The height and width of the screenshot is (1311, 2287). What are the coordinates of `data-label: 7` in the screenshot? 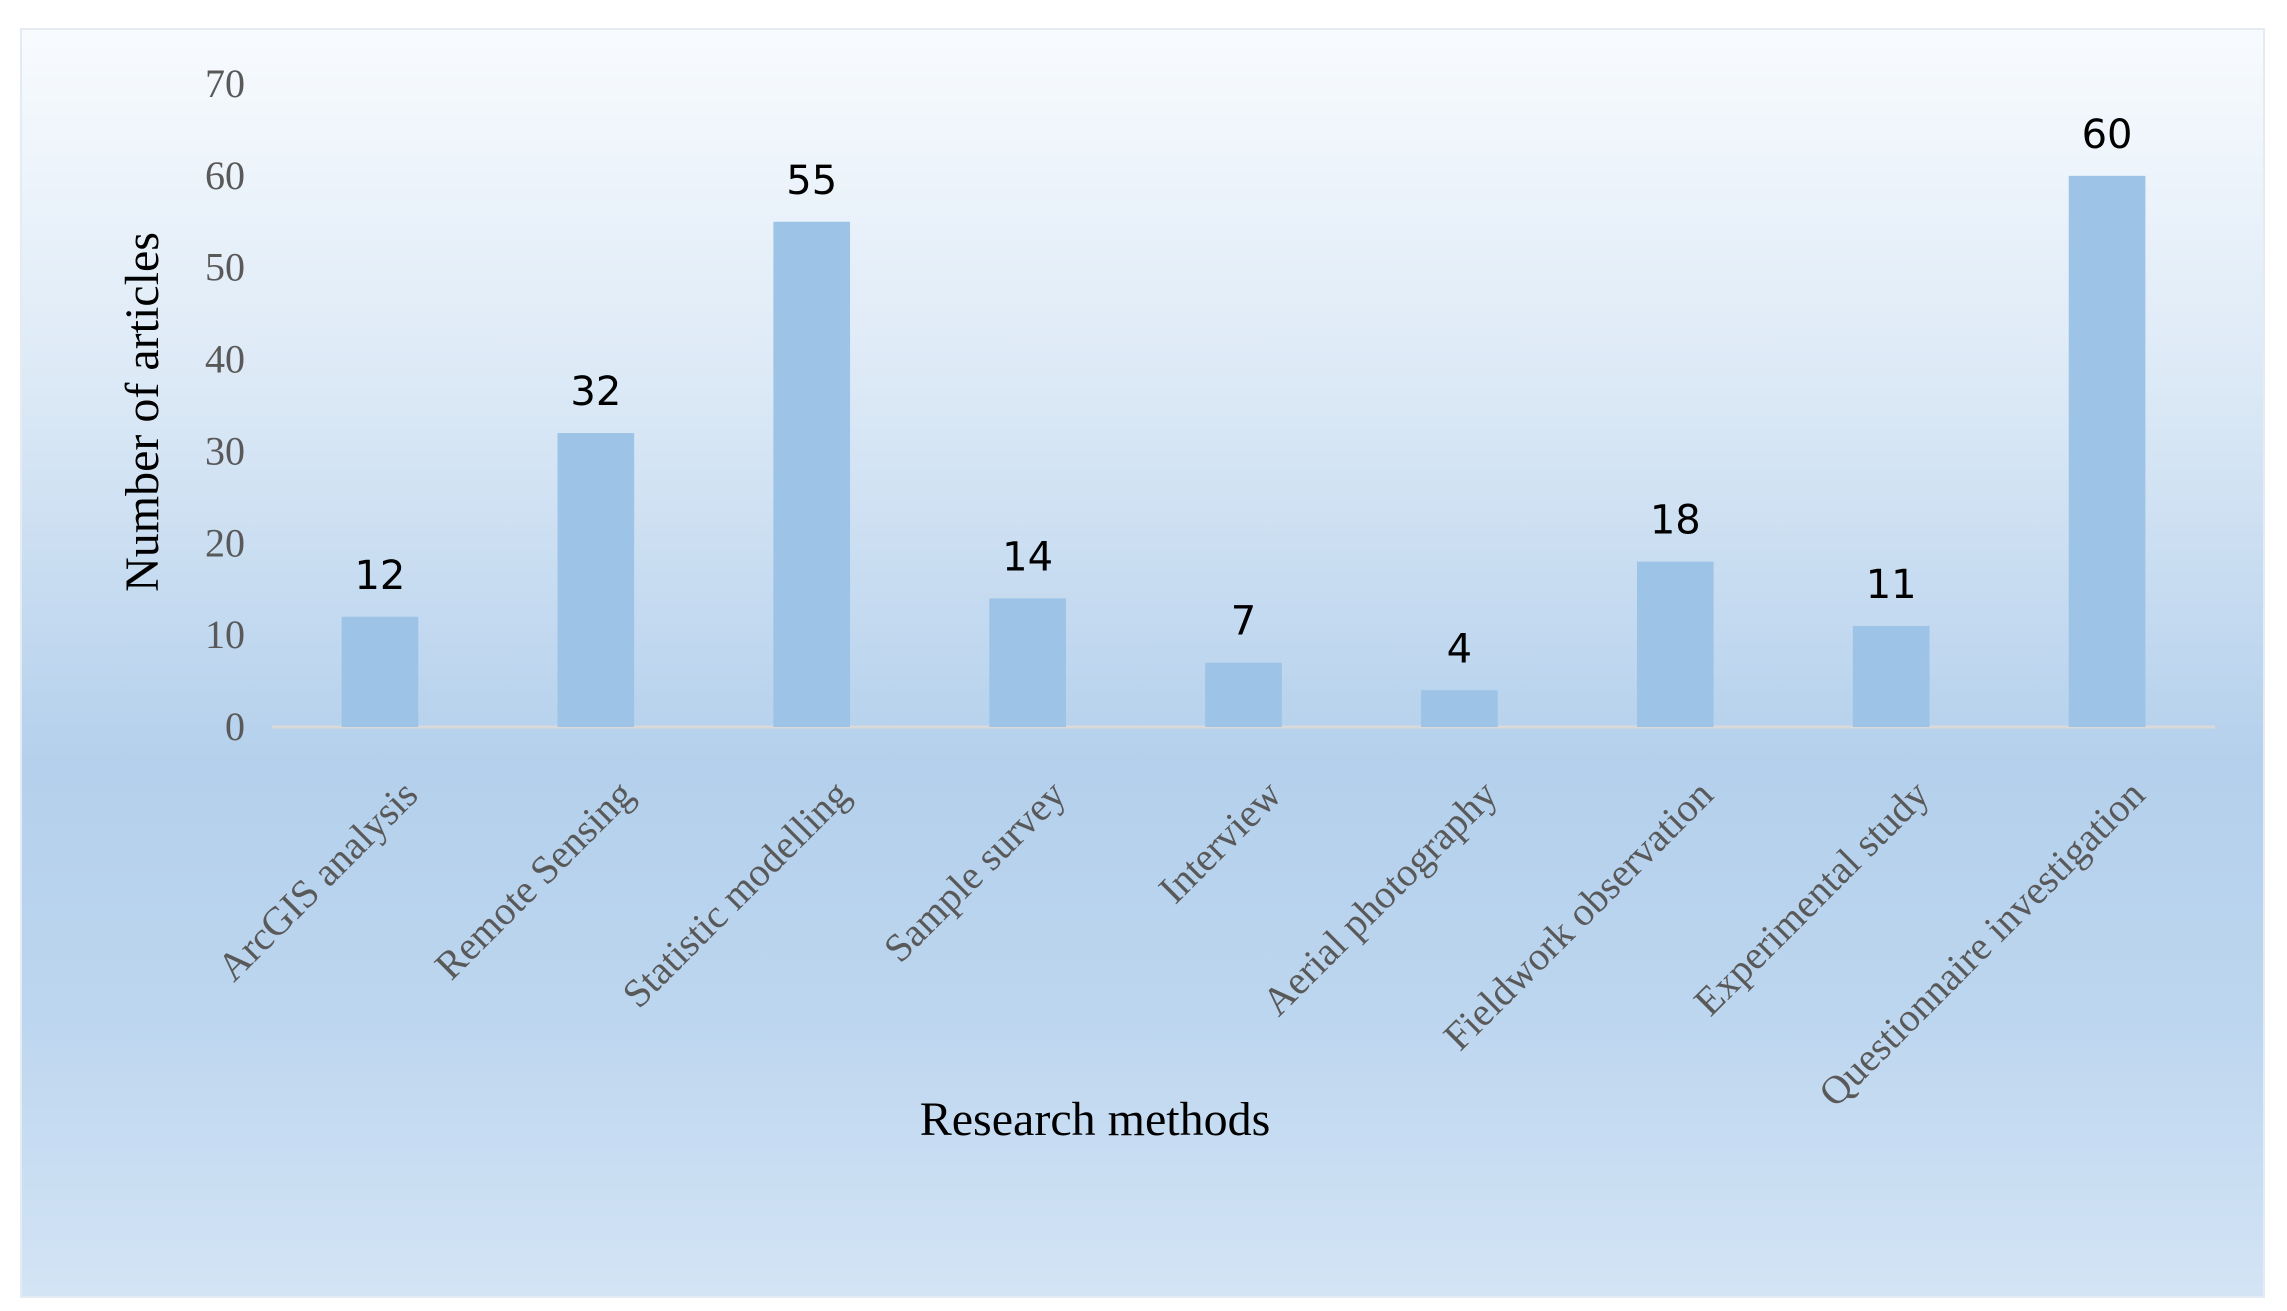 It's located at (1243, 622).